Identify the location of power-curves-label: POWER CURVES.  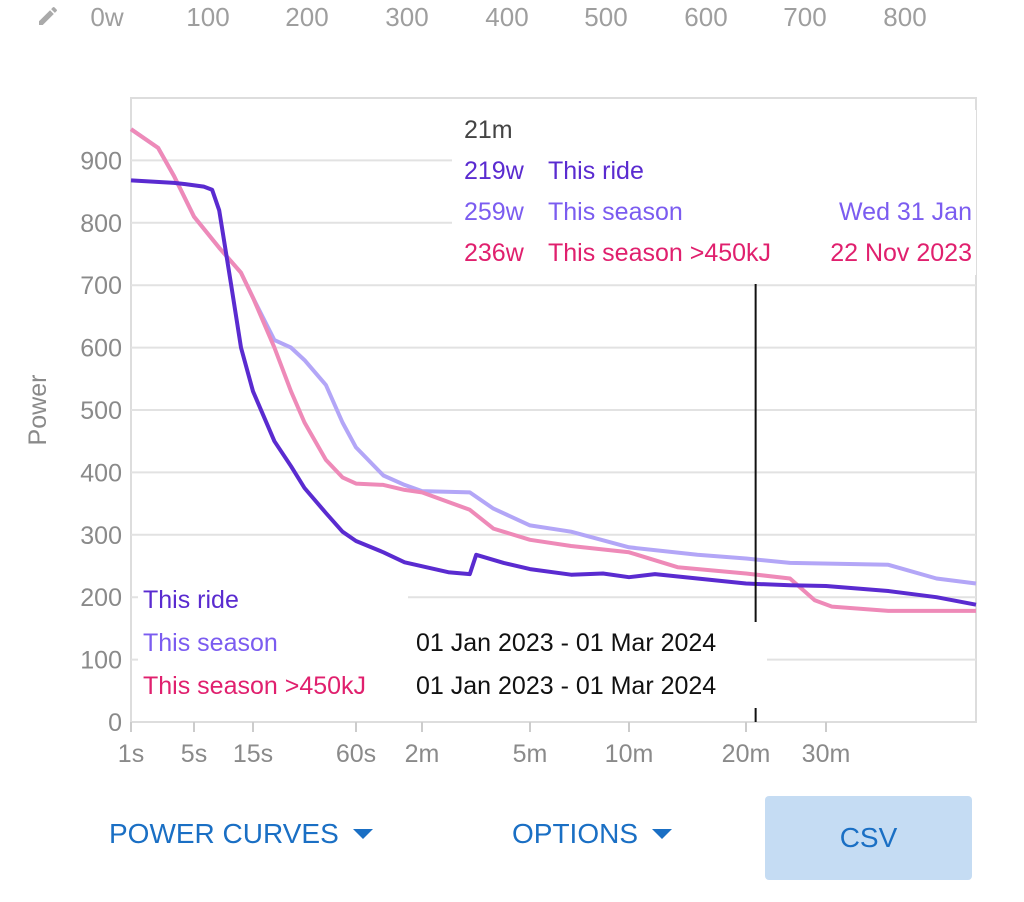
(224, 833).